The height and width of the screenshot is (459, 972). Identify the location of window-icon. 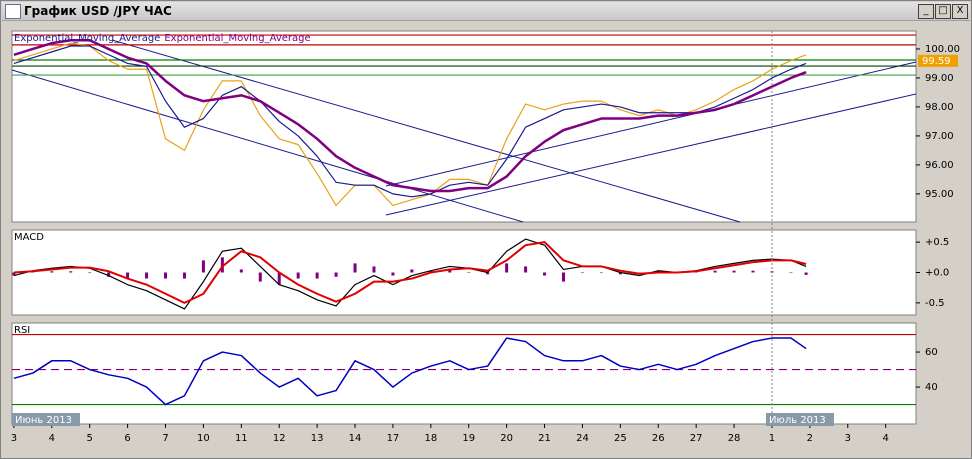
(13, 11).